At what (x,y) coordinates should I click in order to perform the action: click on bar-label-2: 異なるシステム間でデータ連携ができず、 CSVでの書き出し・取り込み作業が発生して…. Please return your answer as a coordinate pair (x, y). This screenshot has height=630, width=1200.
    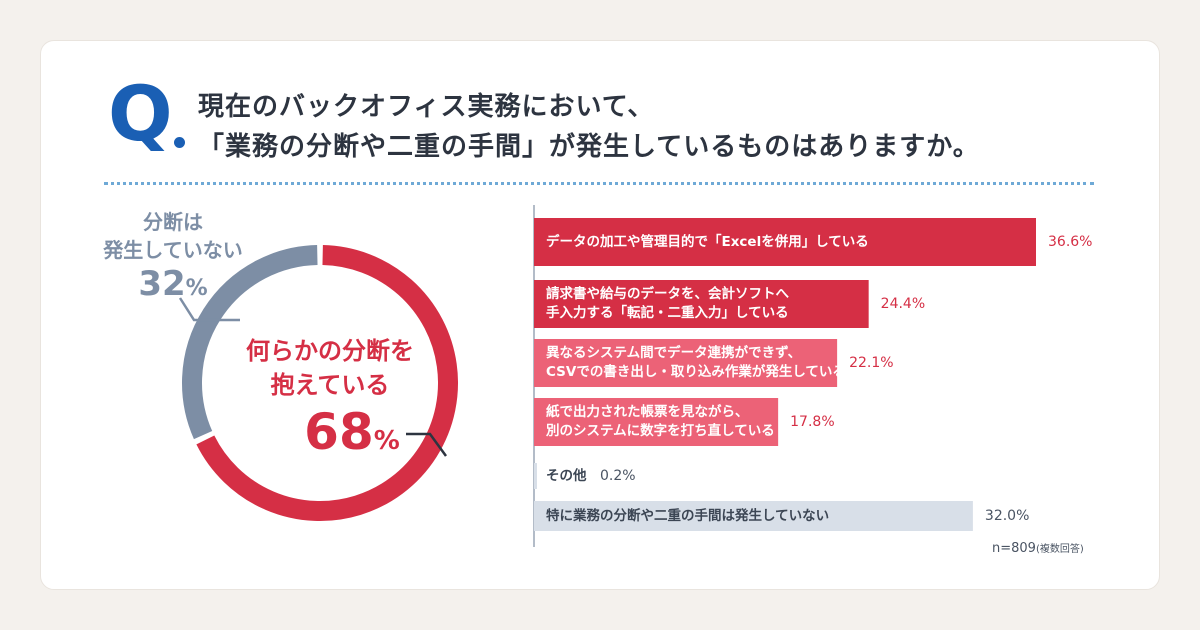
    Looking at the image, I should click on (696, 363).